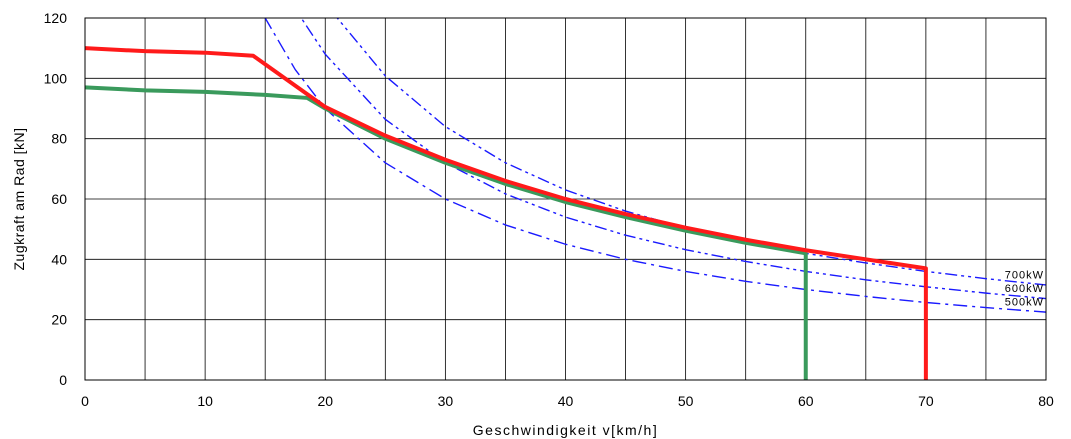  What do you see at coordinates (1024, 275) in the screenshot?
I see `curve-label-700kw: 700kW` at bounding box center [1024, 275].